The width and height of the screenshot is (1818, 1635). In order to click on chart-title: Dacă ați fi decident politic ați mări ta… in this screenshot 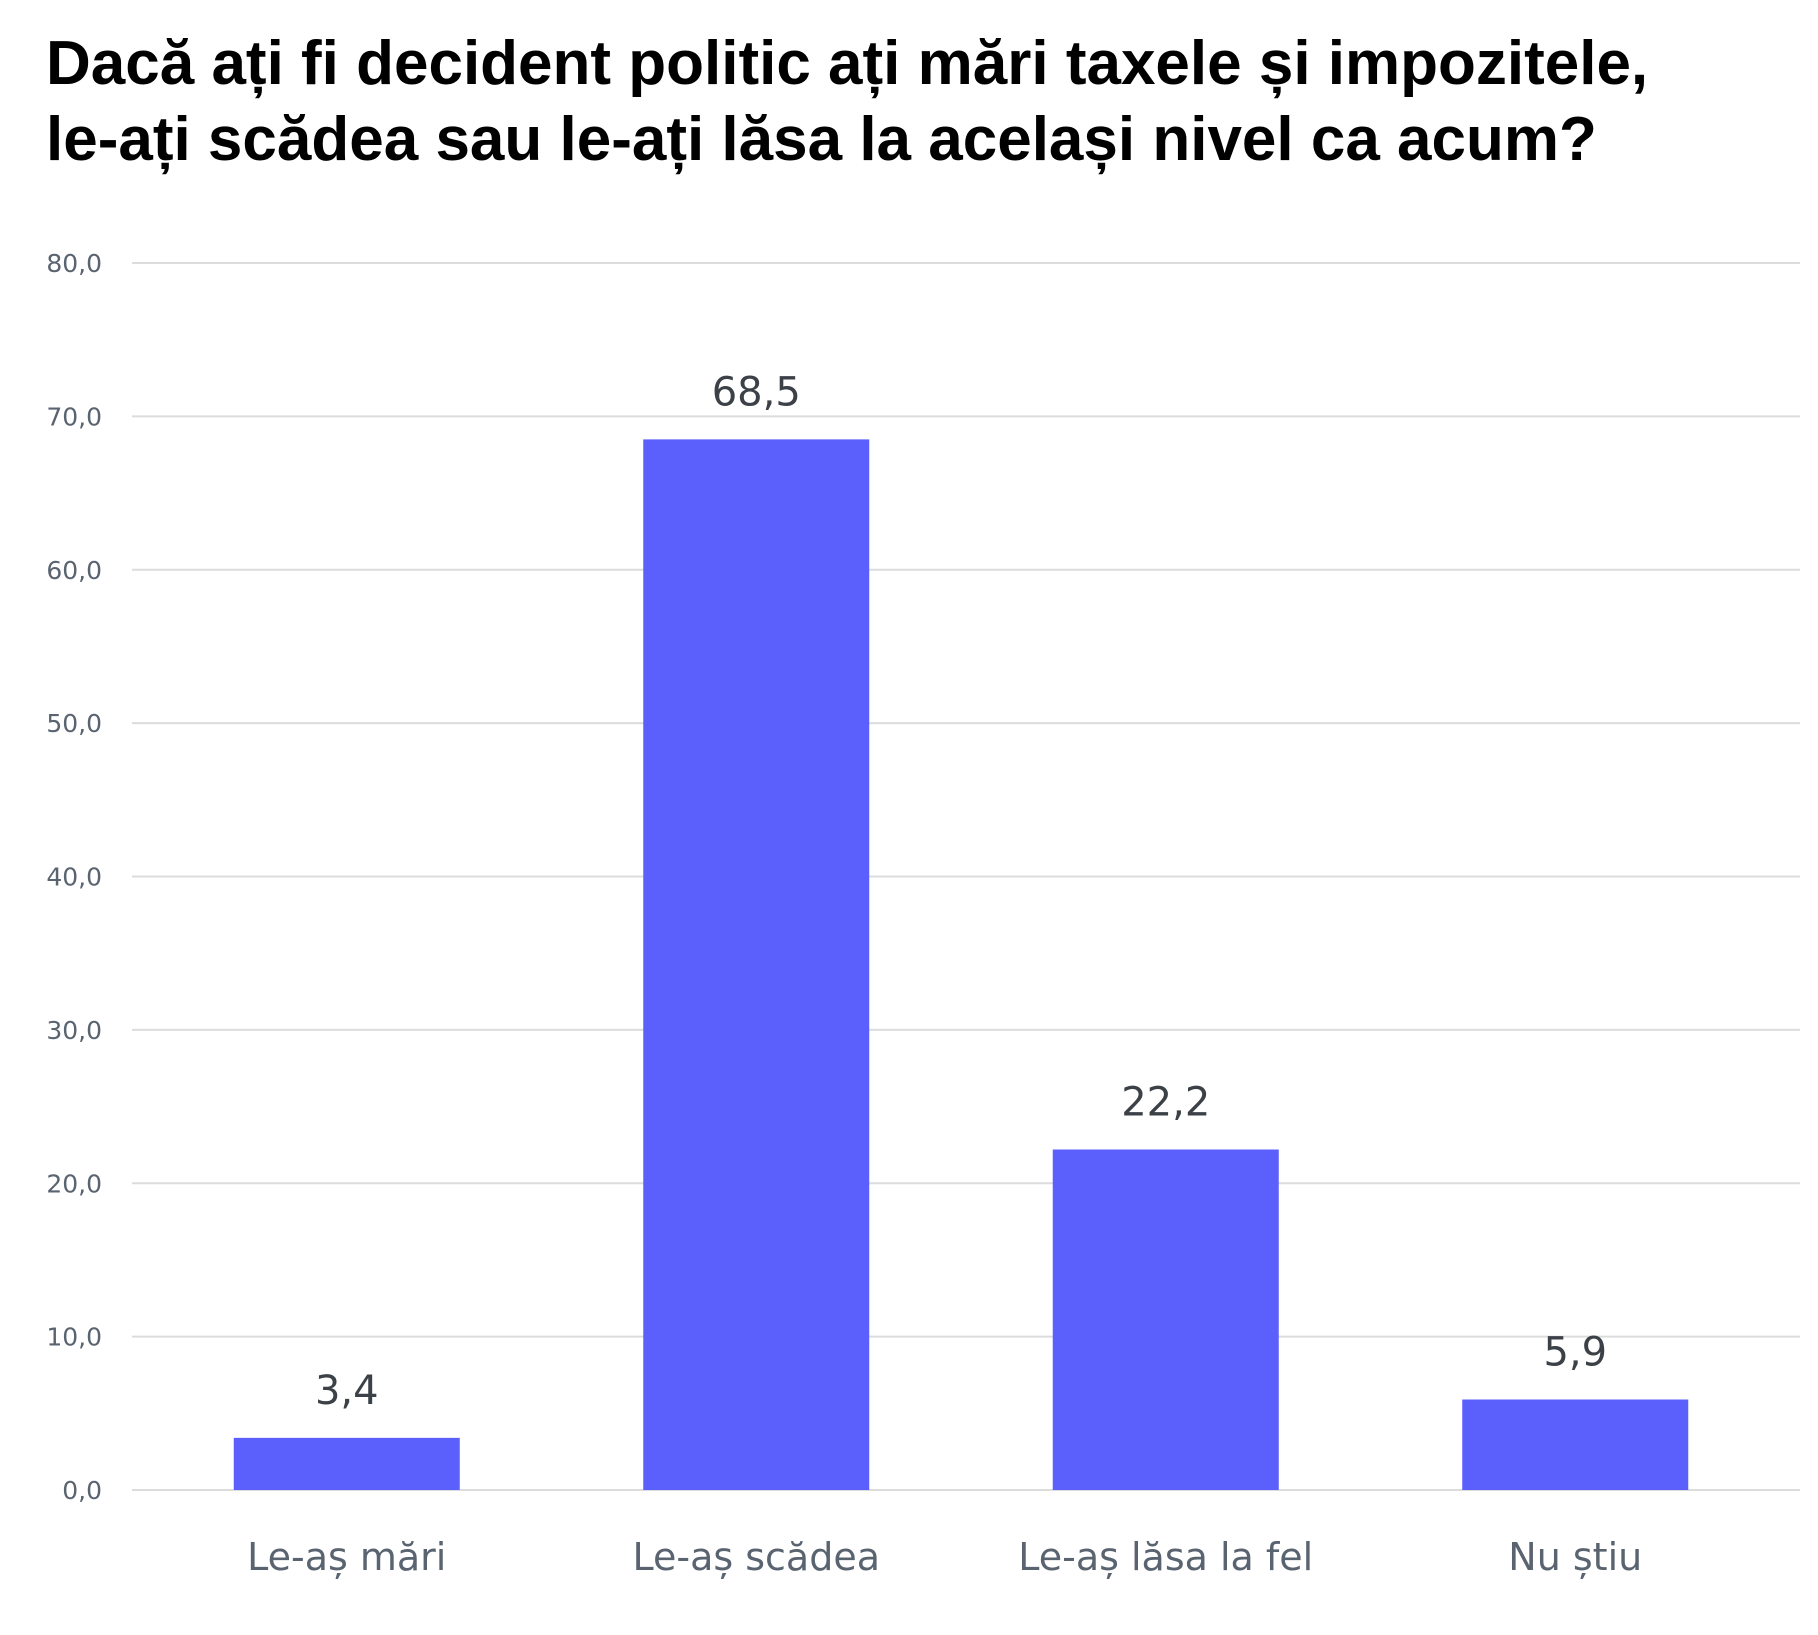, I will do `click(916, 102)`.